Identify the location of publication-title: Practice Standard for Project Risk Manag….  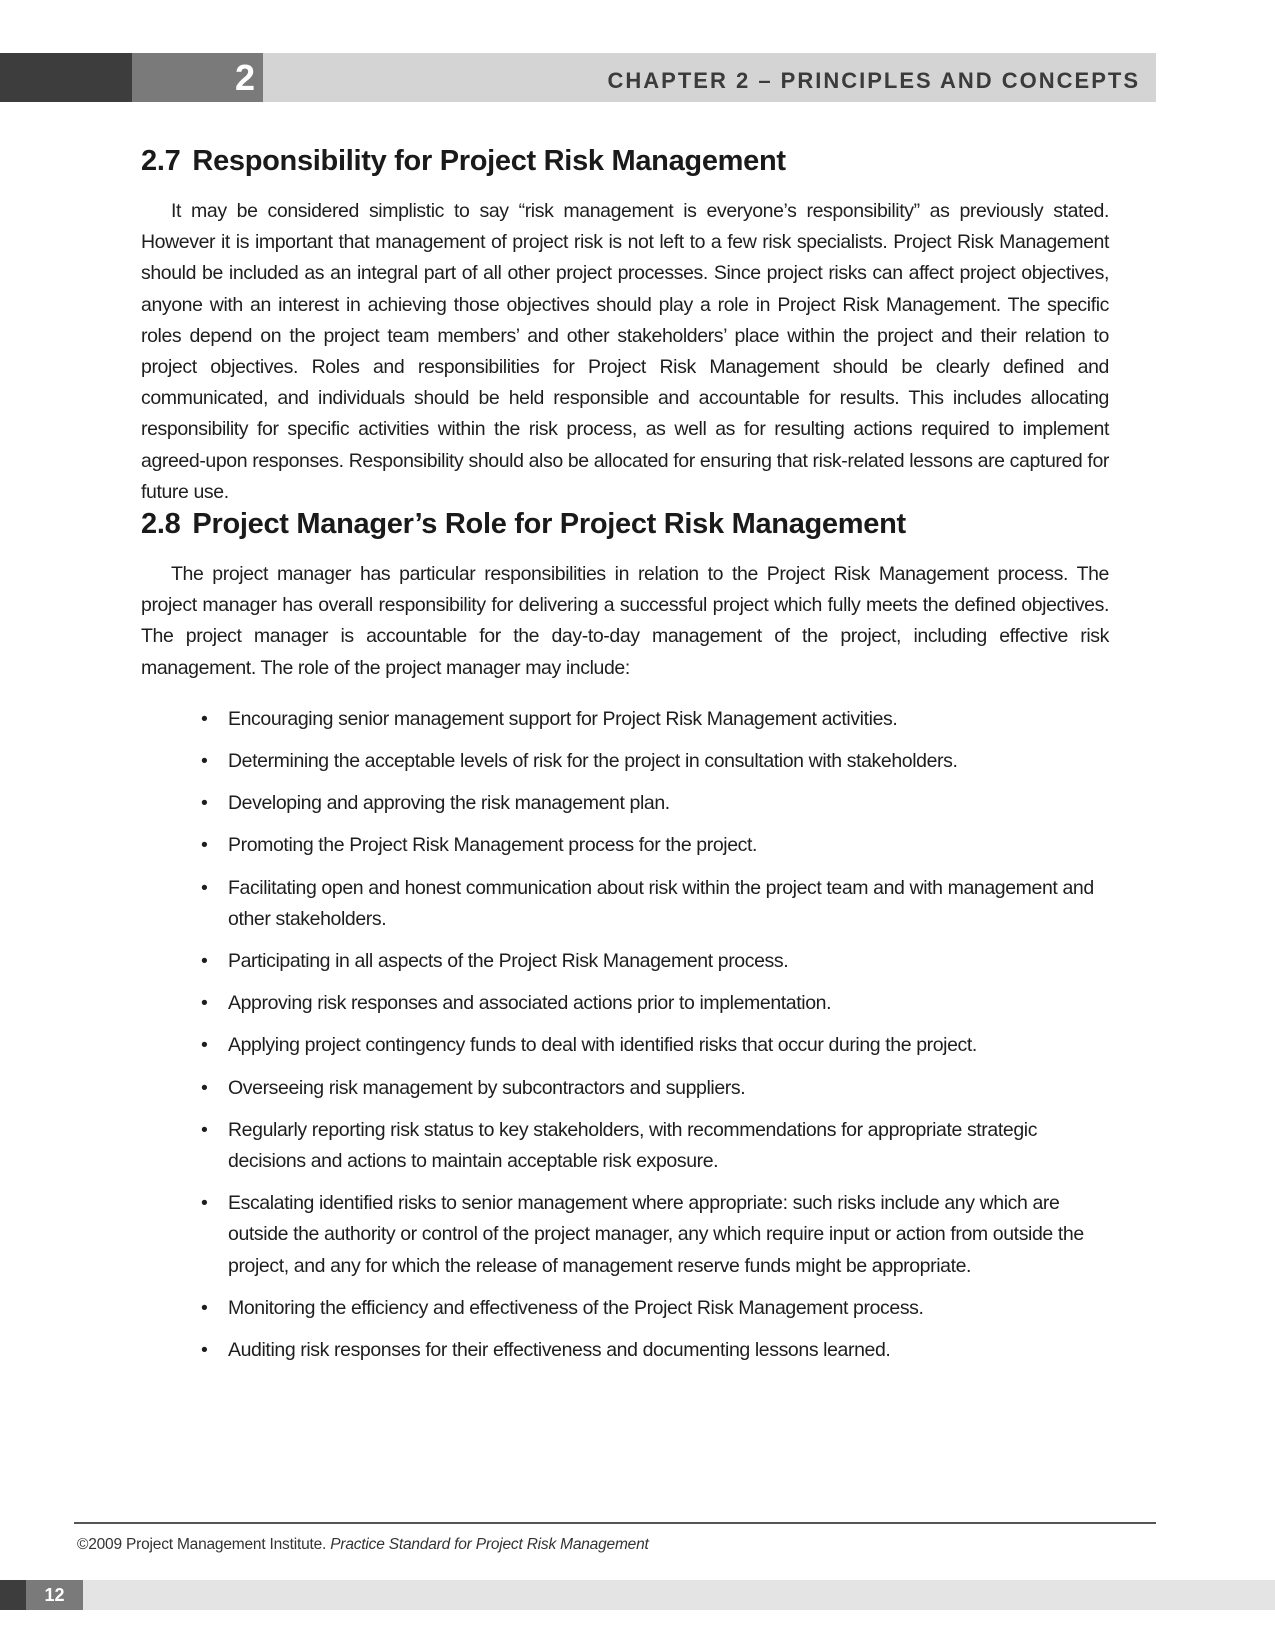
(489, 1544).